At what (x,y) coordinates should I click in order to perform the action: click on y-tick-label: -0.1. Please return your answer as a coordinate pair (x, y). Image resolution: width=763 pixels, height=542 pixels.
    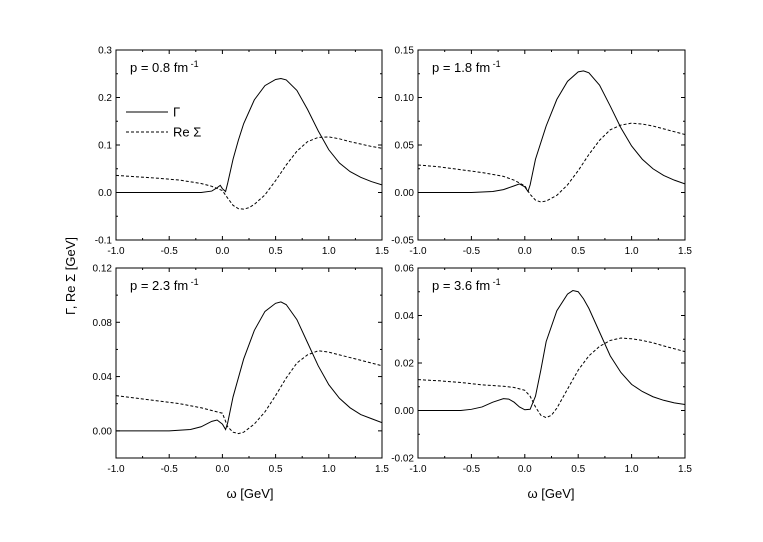
    Looking at the image, I should click on (104, 241).